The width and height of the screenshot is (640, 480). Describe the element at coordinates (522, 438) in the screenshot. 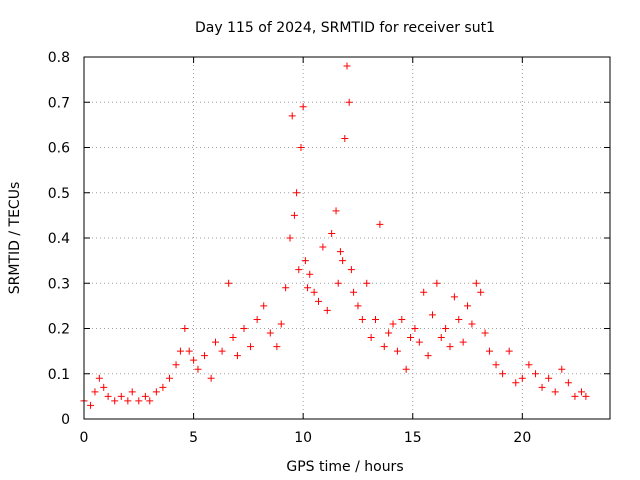

I see `x-tick-label: 20` at that location.